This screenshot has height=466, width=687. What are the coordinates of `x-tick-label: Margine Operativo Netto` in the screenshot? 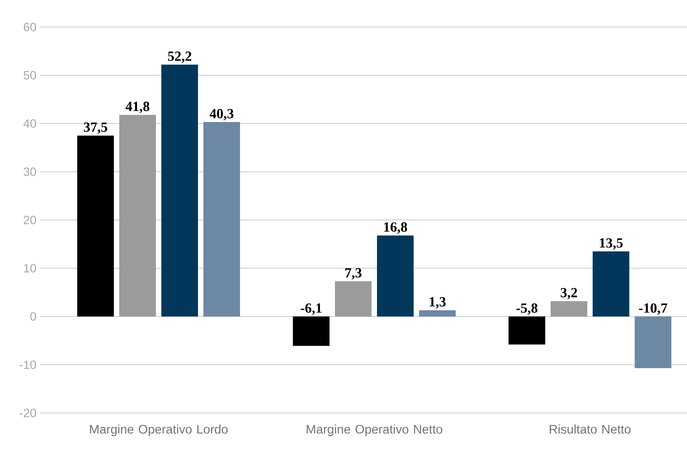 It's located at (374, 430).